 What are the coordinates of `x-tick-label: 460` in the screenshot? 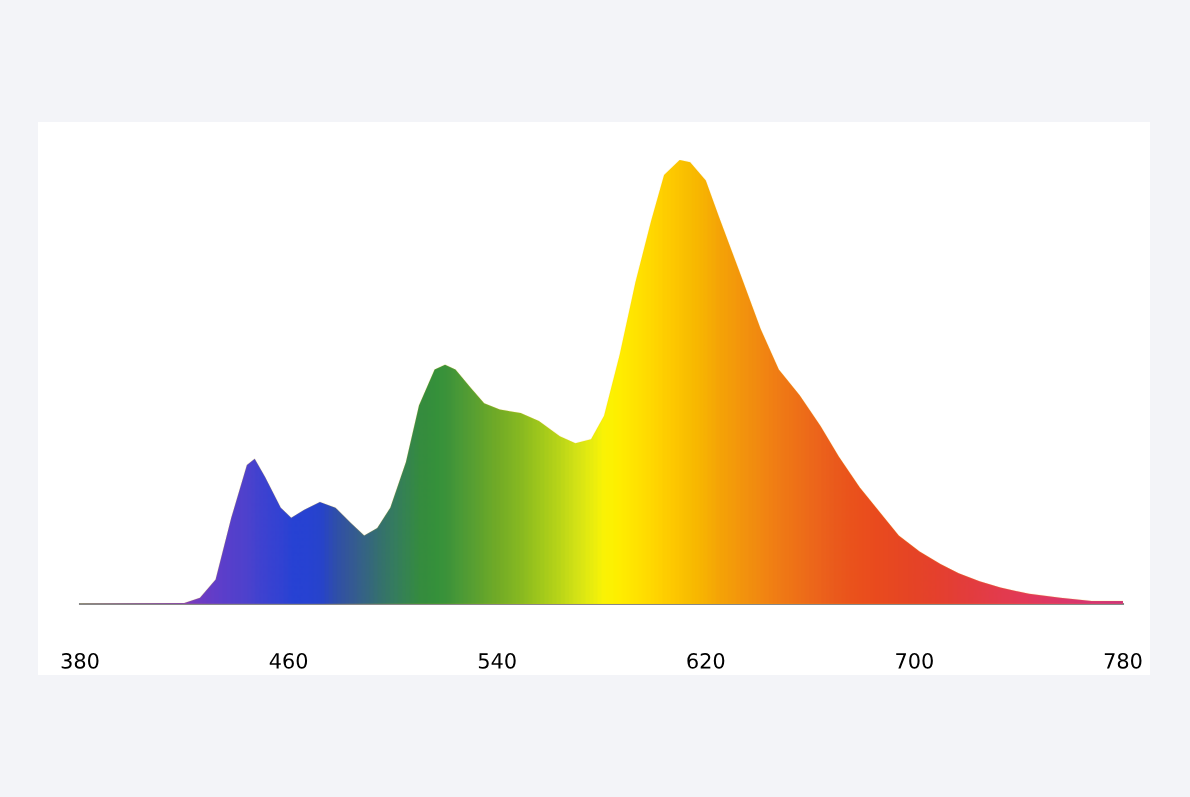 It's located at (288, 660).